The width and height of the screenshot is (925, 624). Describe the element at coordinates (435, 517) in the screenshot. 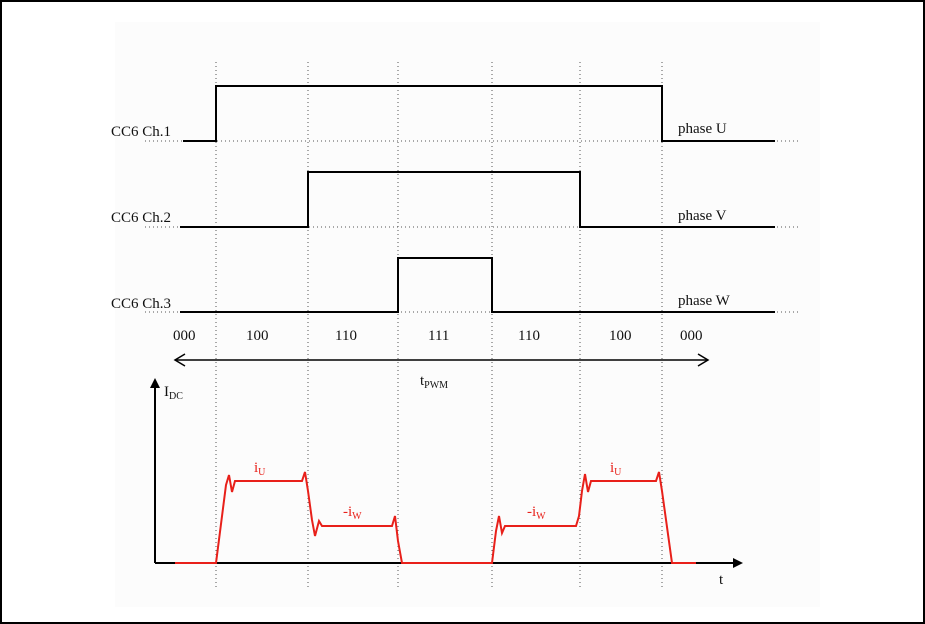

I see `dc-current-trace` at that location.